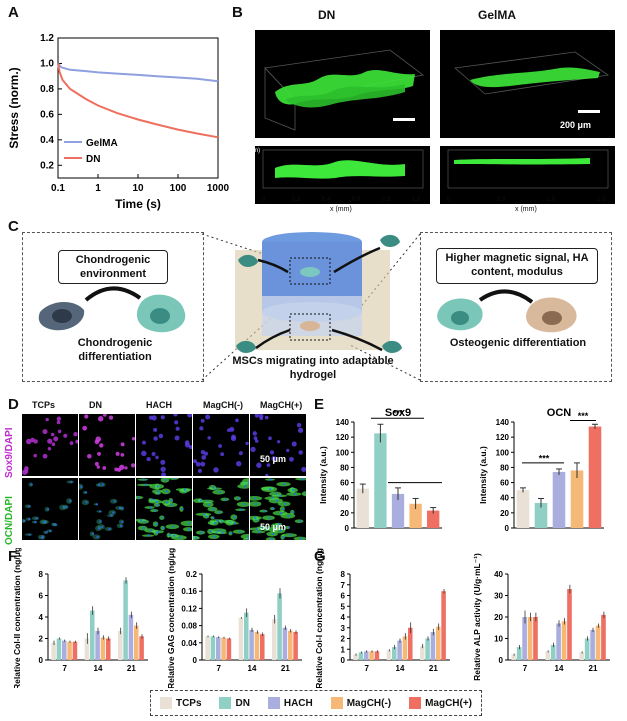 This screenshot has height=721, width=627. I want to click on col2-y-tick-label: 8, so click(41, 574).